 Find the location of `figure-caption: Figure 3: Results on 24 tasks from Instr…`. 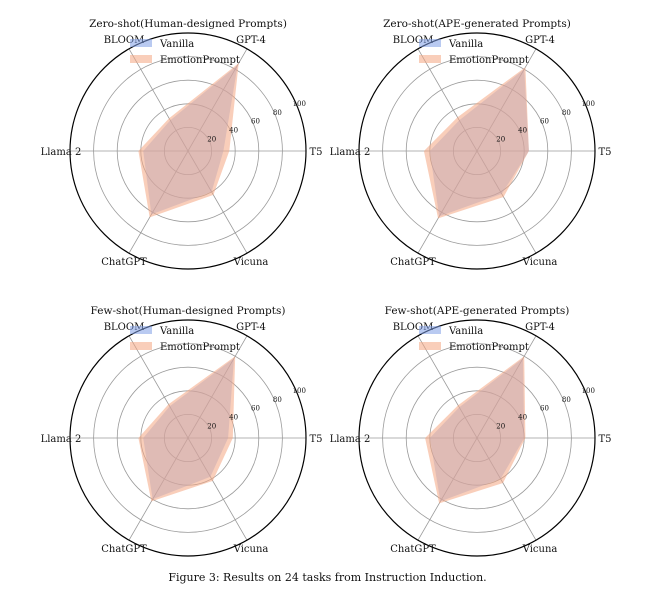

figure-caption: Figure 3: Results on 24 tasks from Instr… is located at coordinates (327, 577).